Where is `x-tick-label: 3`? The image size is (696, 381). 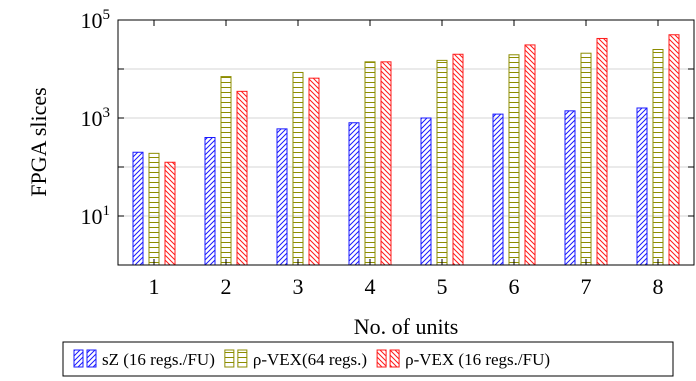
x-tick-label: 3 is located at coordinates (298, 286).